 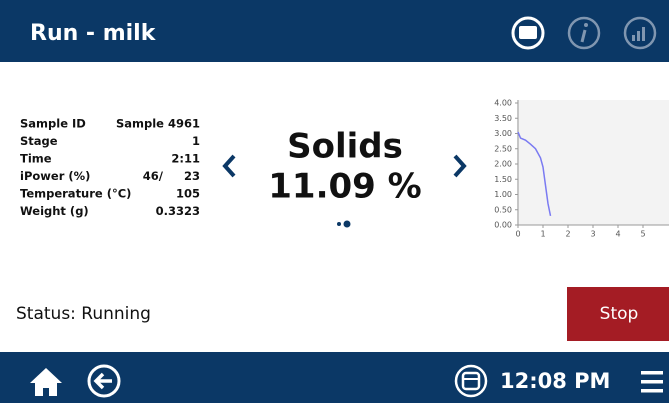 I want to click on info-button, so click(x=584, y=33).